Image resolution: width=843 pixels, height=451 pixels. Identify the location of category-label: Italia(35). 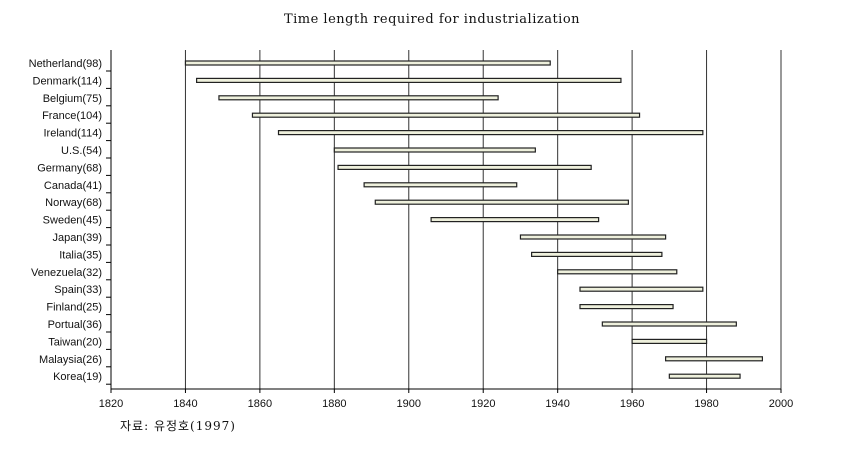
(80, 255).